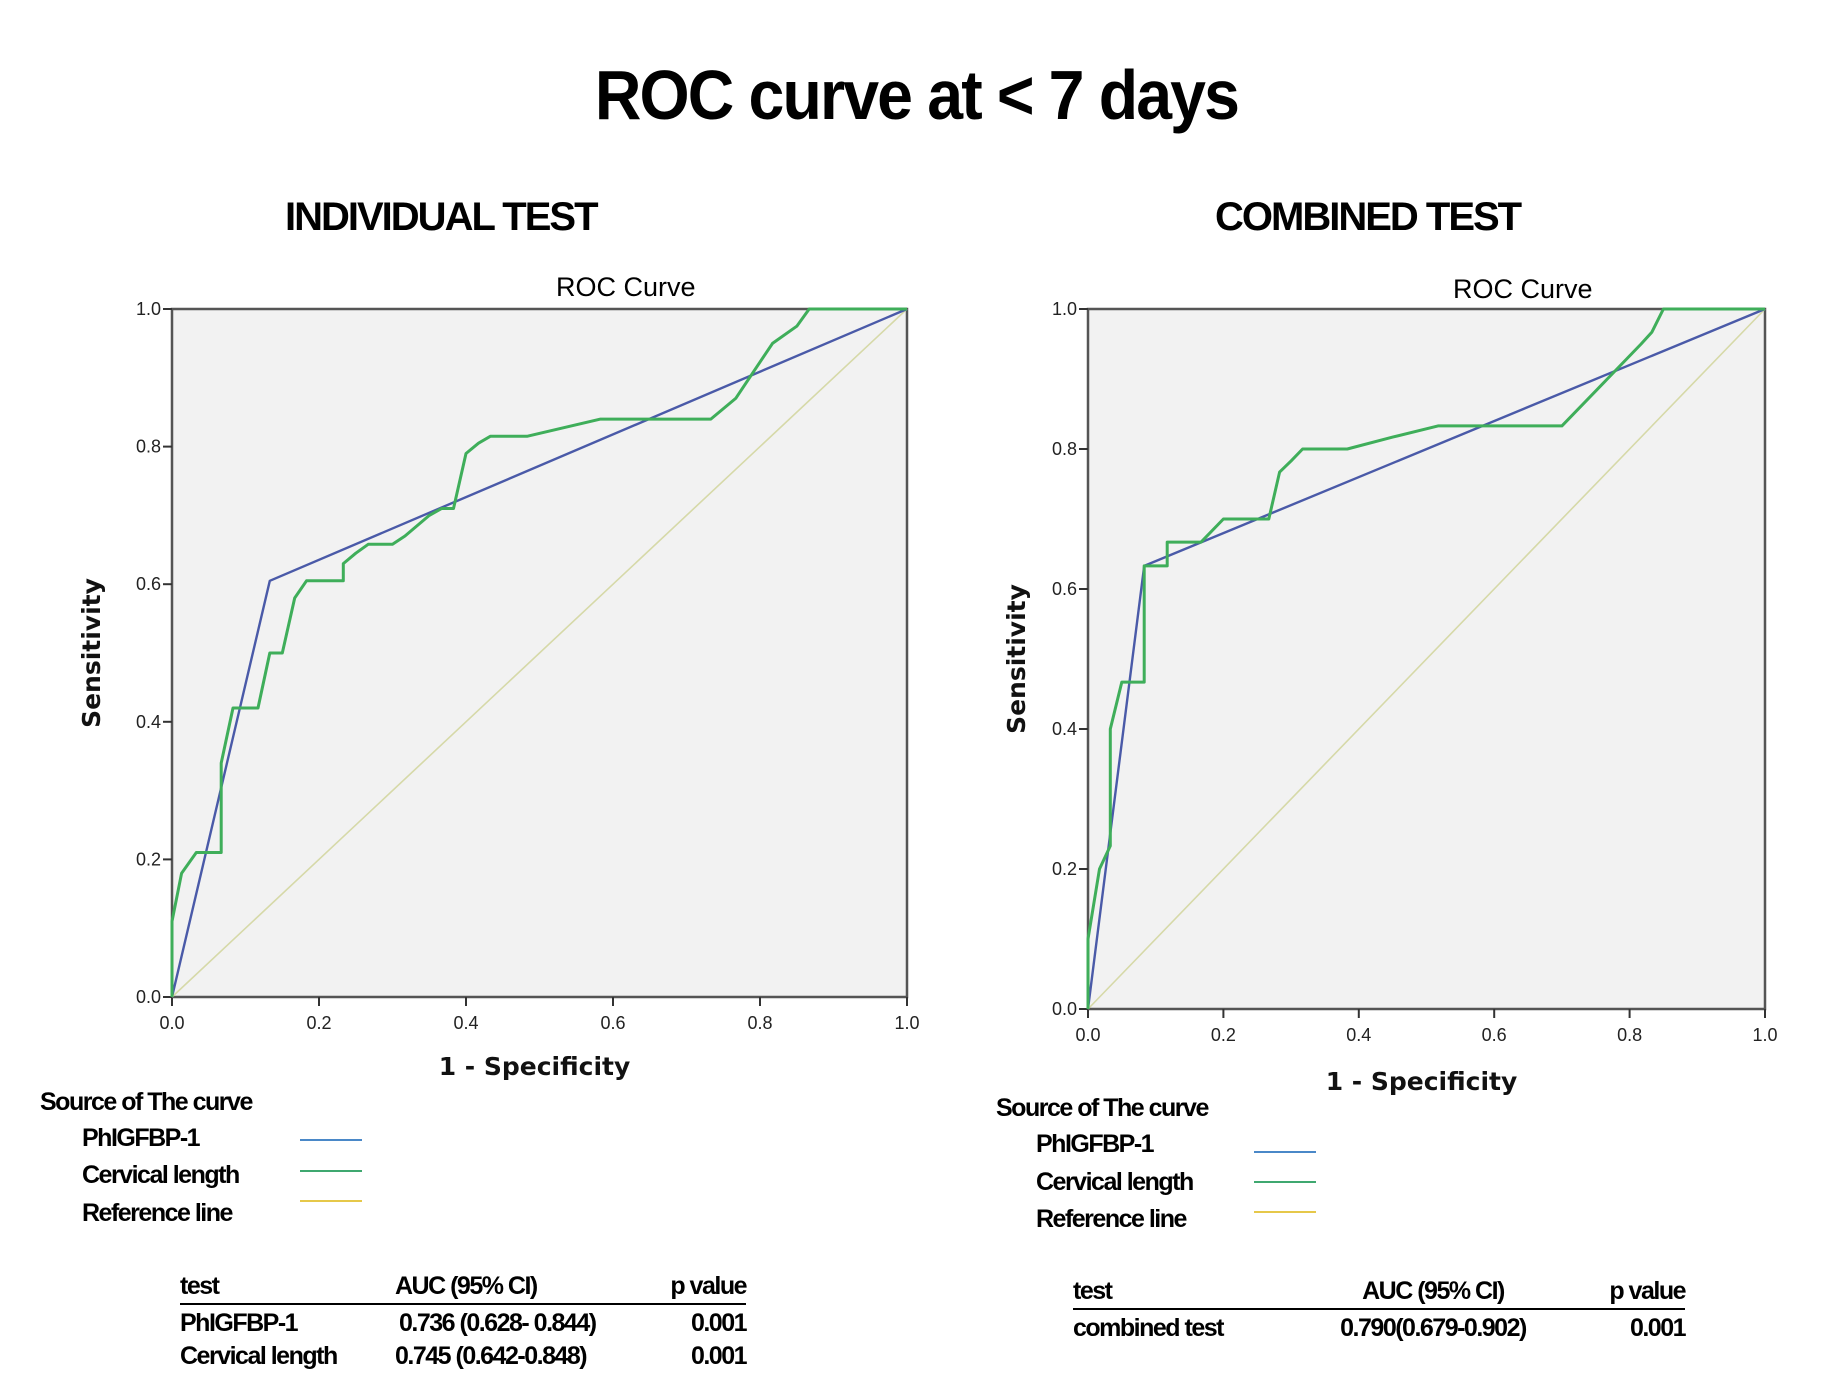 Image resolution: width=1833 pixels, height=1392 pixels. I want to click on table-cell-auc: 0.736 (0.628- 0.844), so click(498, 1323).